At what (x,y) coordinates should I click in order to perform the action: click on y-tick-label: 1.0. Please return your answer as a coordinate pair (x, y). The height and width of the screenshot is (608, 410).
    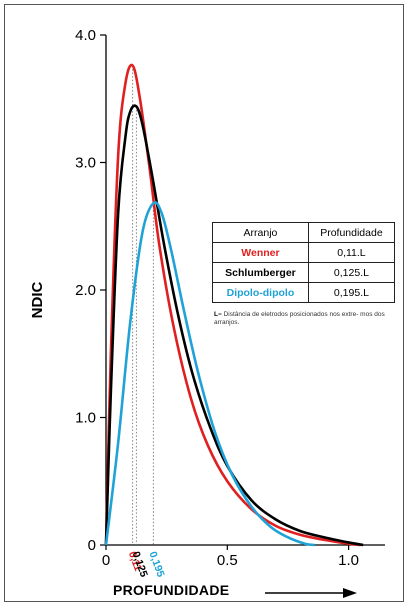
    Looking at the image, I should click on (85, 418).